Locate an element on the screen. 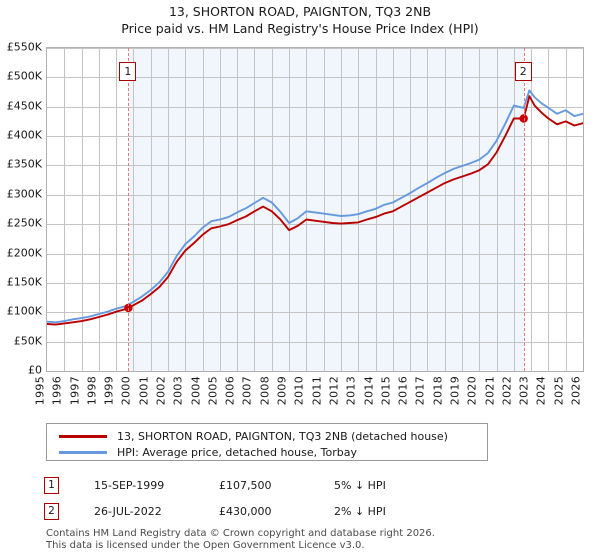 This screenshot has height=560, width=600. x-axis-tick-label: 2008 is located at coordinates (265, 391).